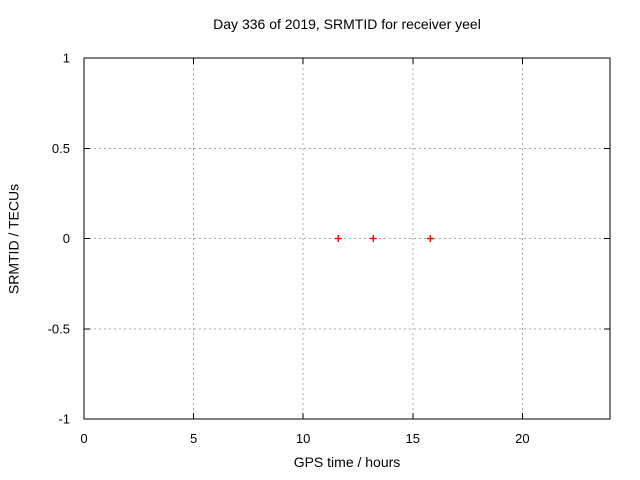 This screenshot has width=640, height=480. Describe the element at coordinates (64, 419) in the screenshot. I see `y-tick-label: -1` at that location.